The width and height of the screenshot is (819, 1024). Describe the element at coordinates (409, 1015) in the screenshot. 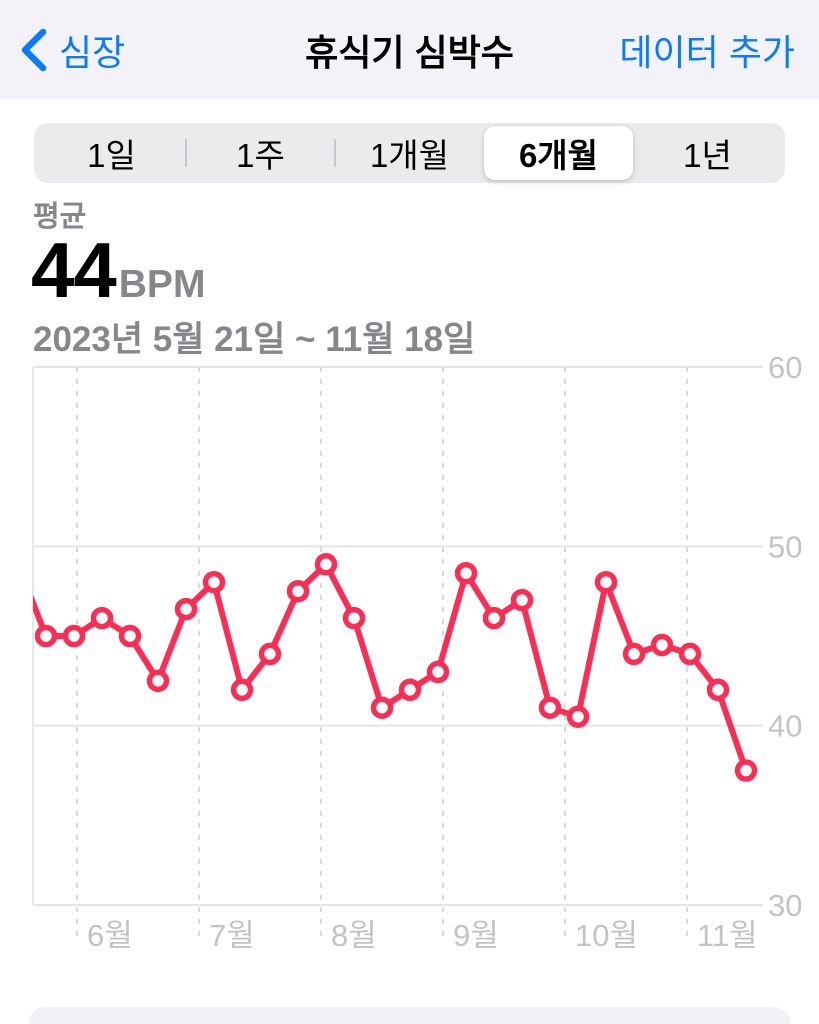

I see `bottom-card` at that location.